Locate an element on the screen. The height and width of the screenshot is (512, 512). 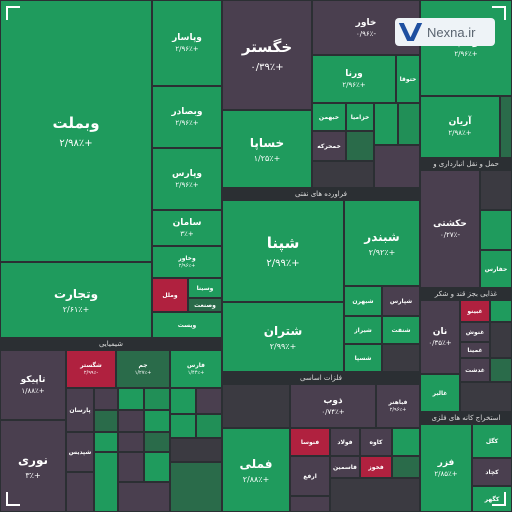
tile-change: +۰/۷۴٪ is located at coordinates (333, 412).